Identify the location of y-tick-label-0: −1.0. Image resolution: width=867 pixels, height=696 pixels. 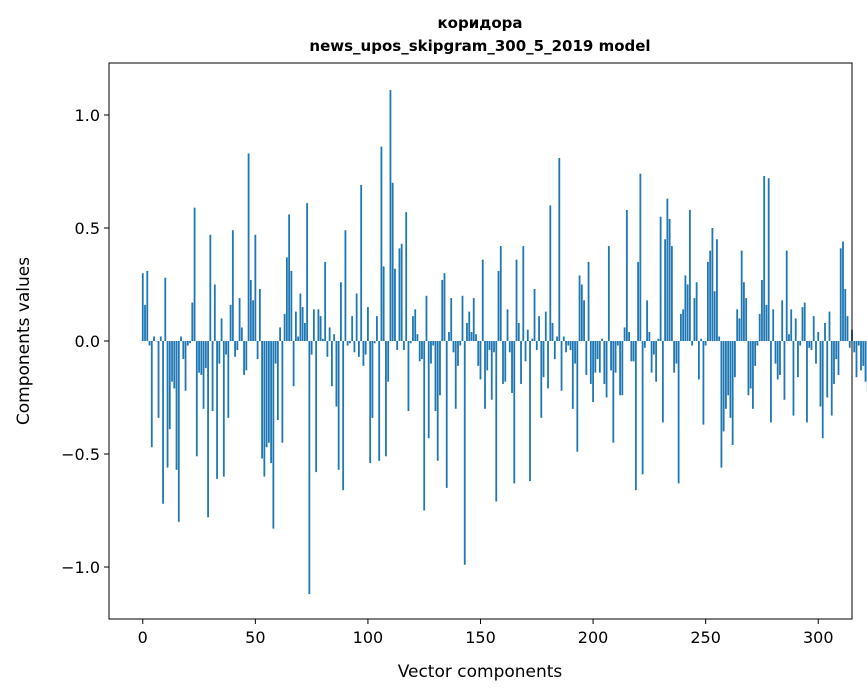
(80, 567).